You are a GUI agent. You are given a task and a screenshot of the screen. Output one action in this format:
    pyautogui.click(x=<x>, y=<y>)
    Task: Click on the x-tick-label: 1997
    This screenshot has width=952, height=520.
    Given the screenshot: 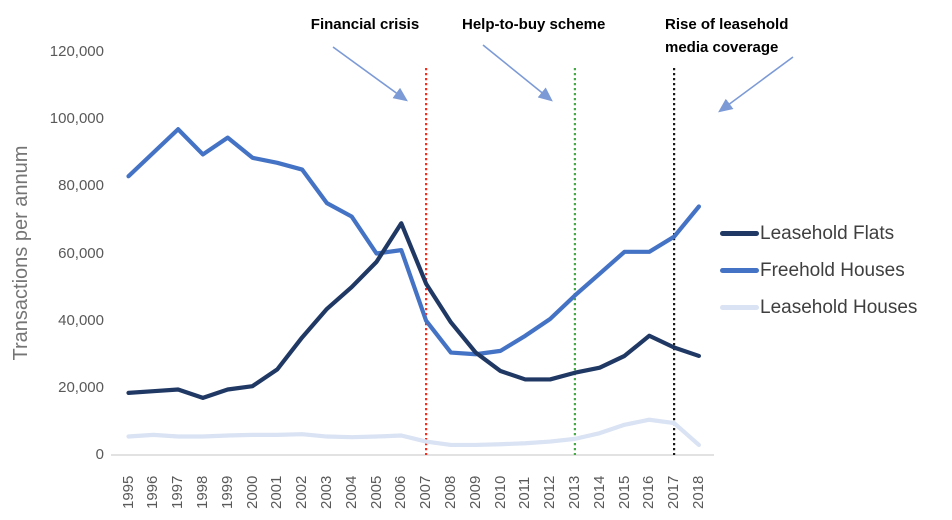 What is the action you would take?
    pyautogui.click(x=178, y=492)
    